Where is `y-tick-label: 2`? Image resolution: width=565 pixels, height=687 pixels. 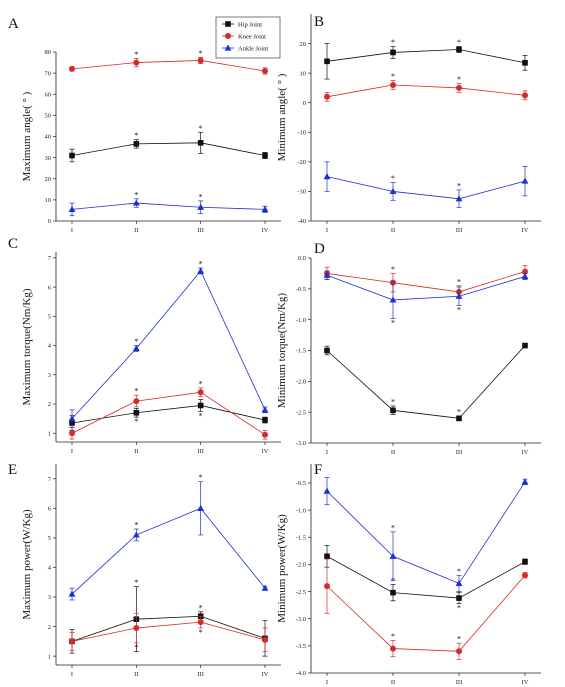 y-tick-label: 2 is located at coordinates (49, 627).